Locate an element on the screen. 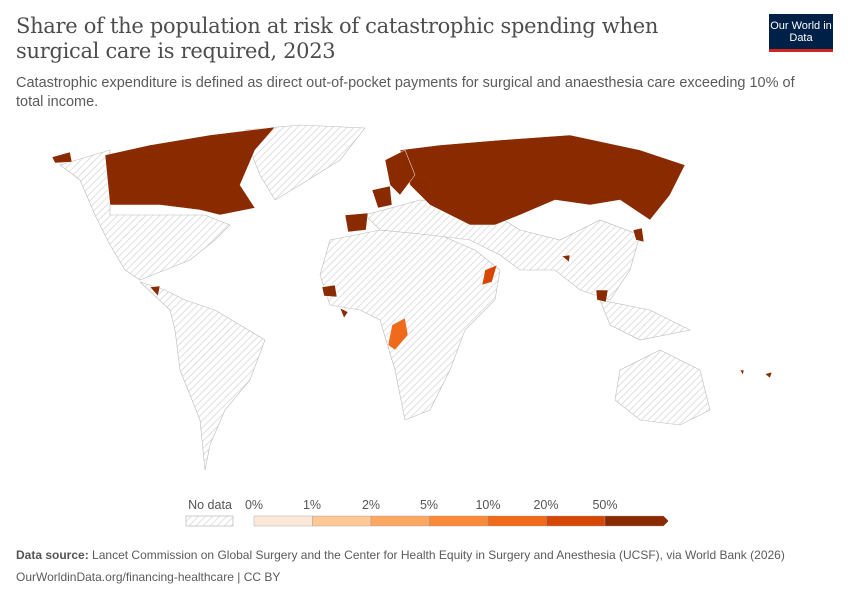  color-legend: No data 0% 1% 2% 5% 10% 20% 50% is located at coordinates (425, 515).